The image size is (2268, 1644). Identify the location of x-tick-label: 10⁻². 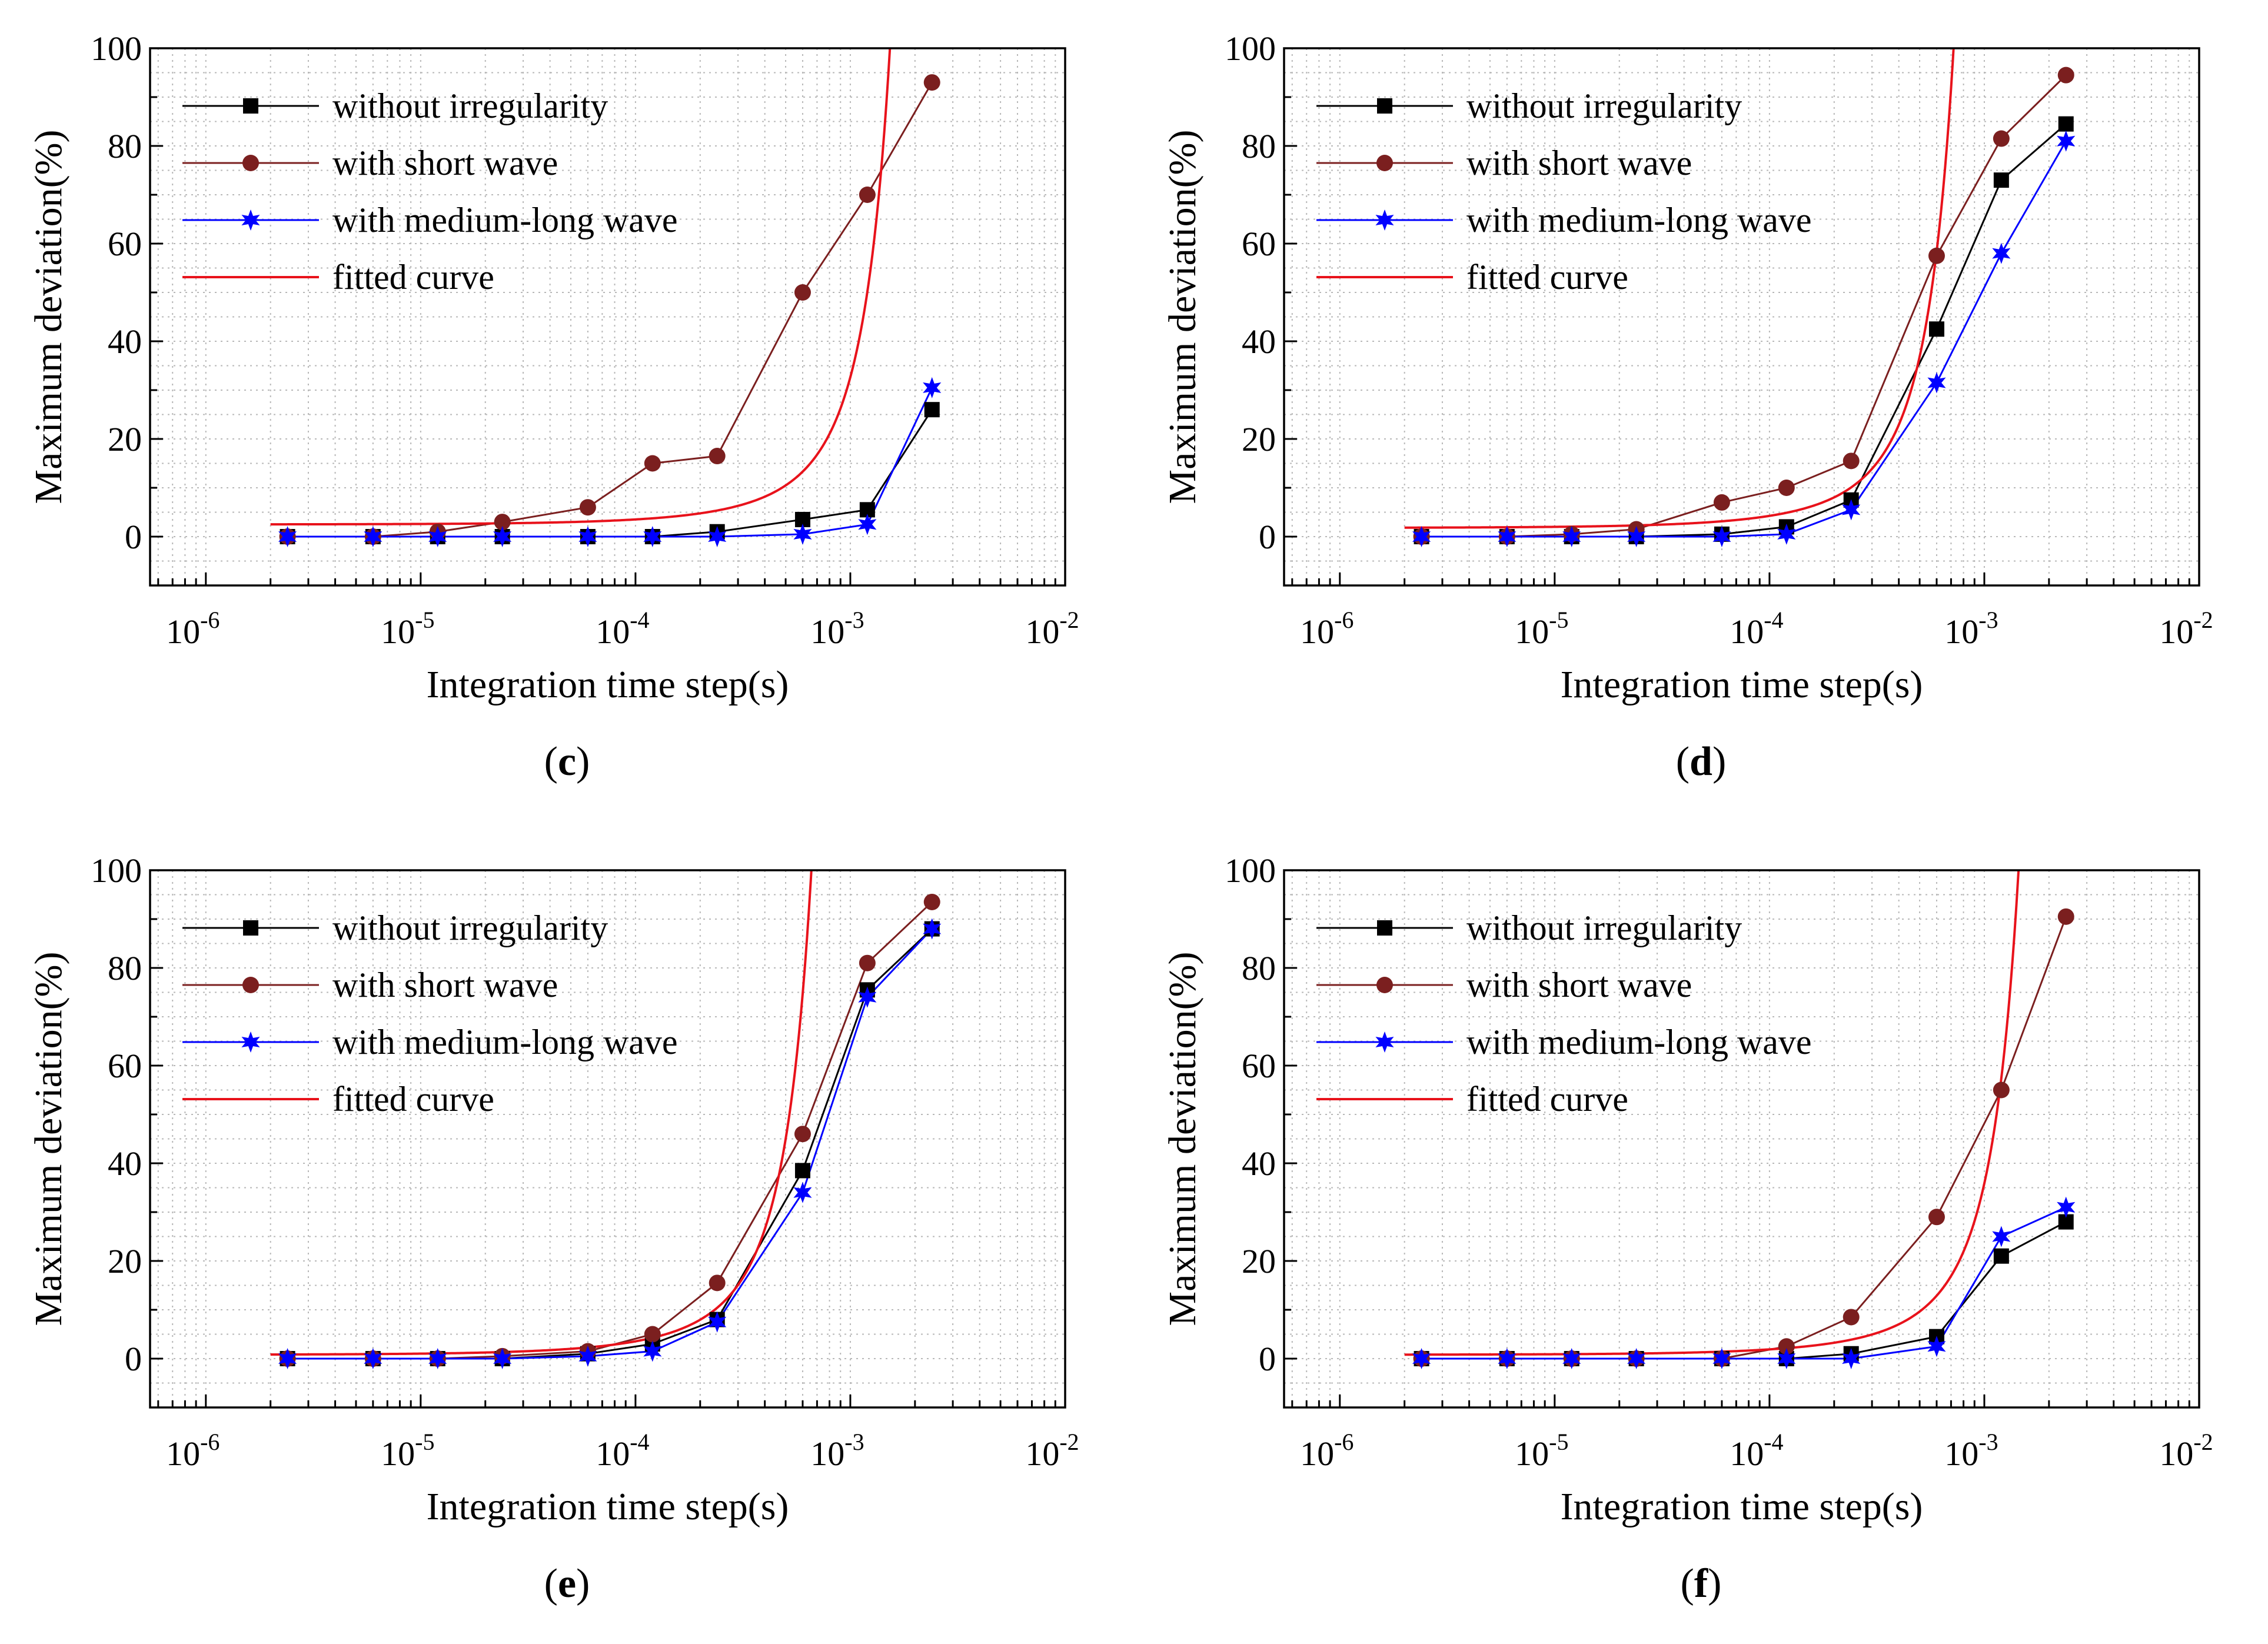
(2186, 1451).